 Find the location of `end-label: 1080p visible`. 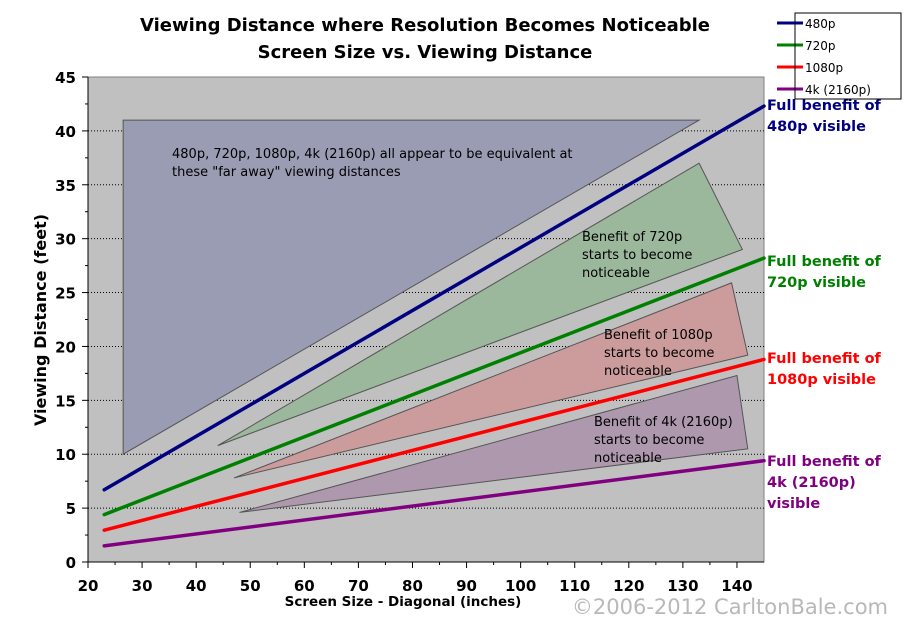

end-label: 1080p visible is located at coordinates (821, 380).